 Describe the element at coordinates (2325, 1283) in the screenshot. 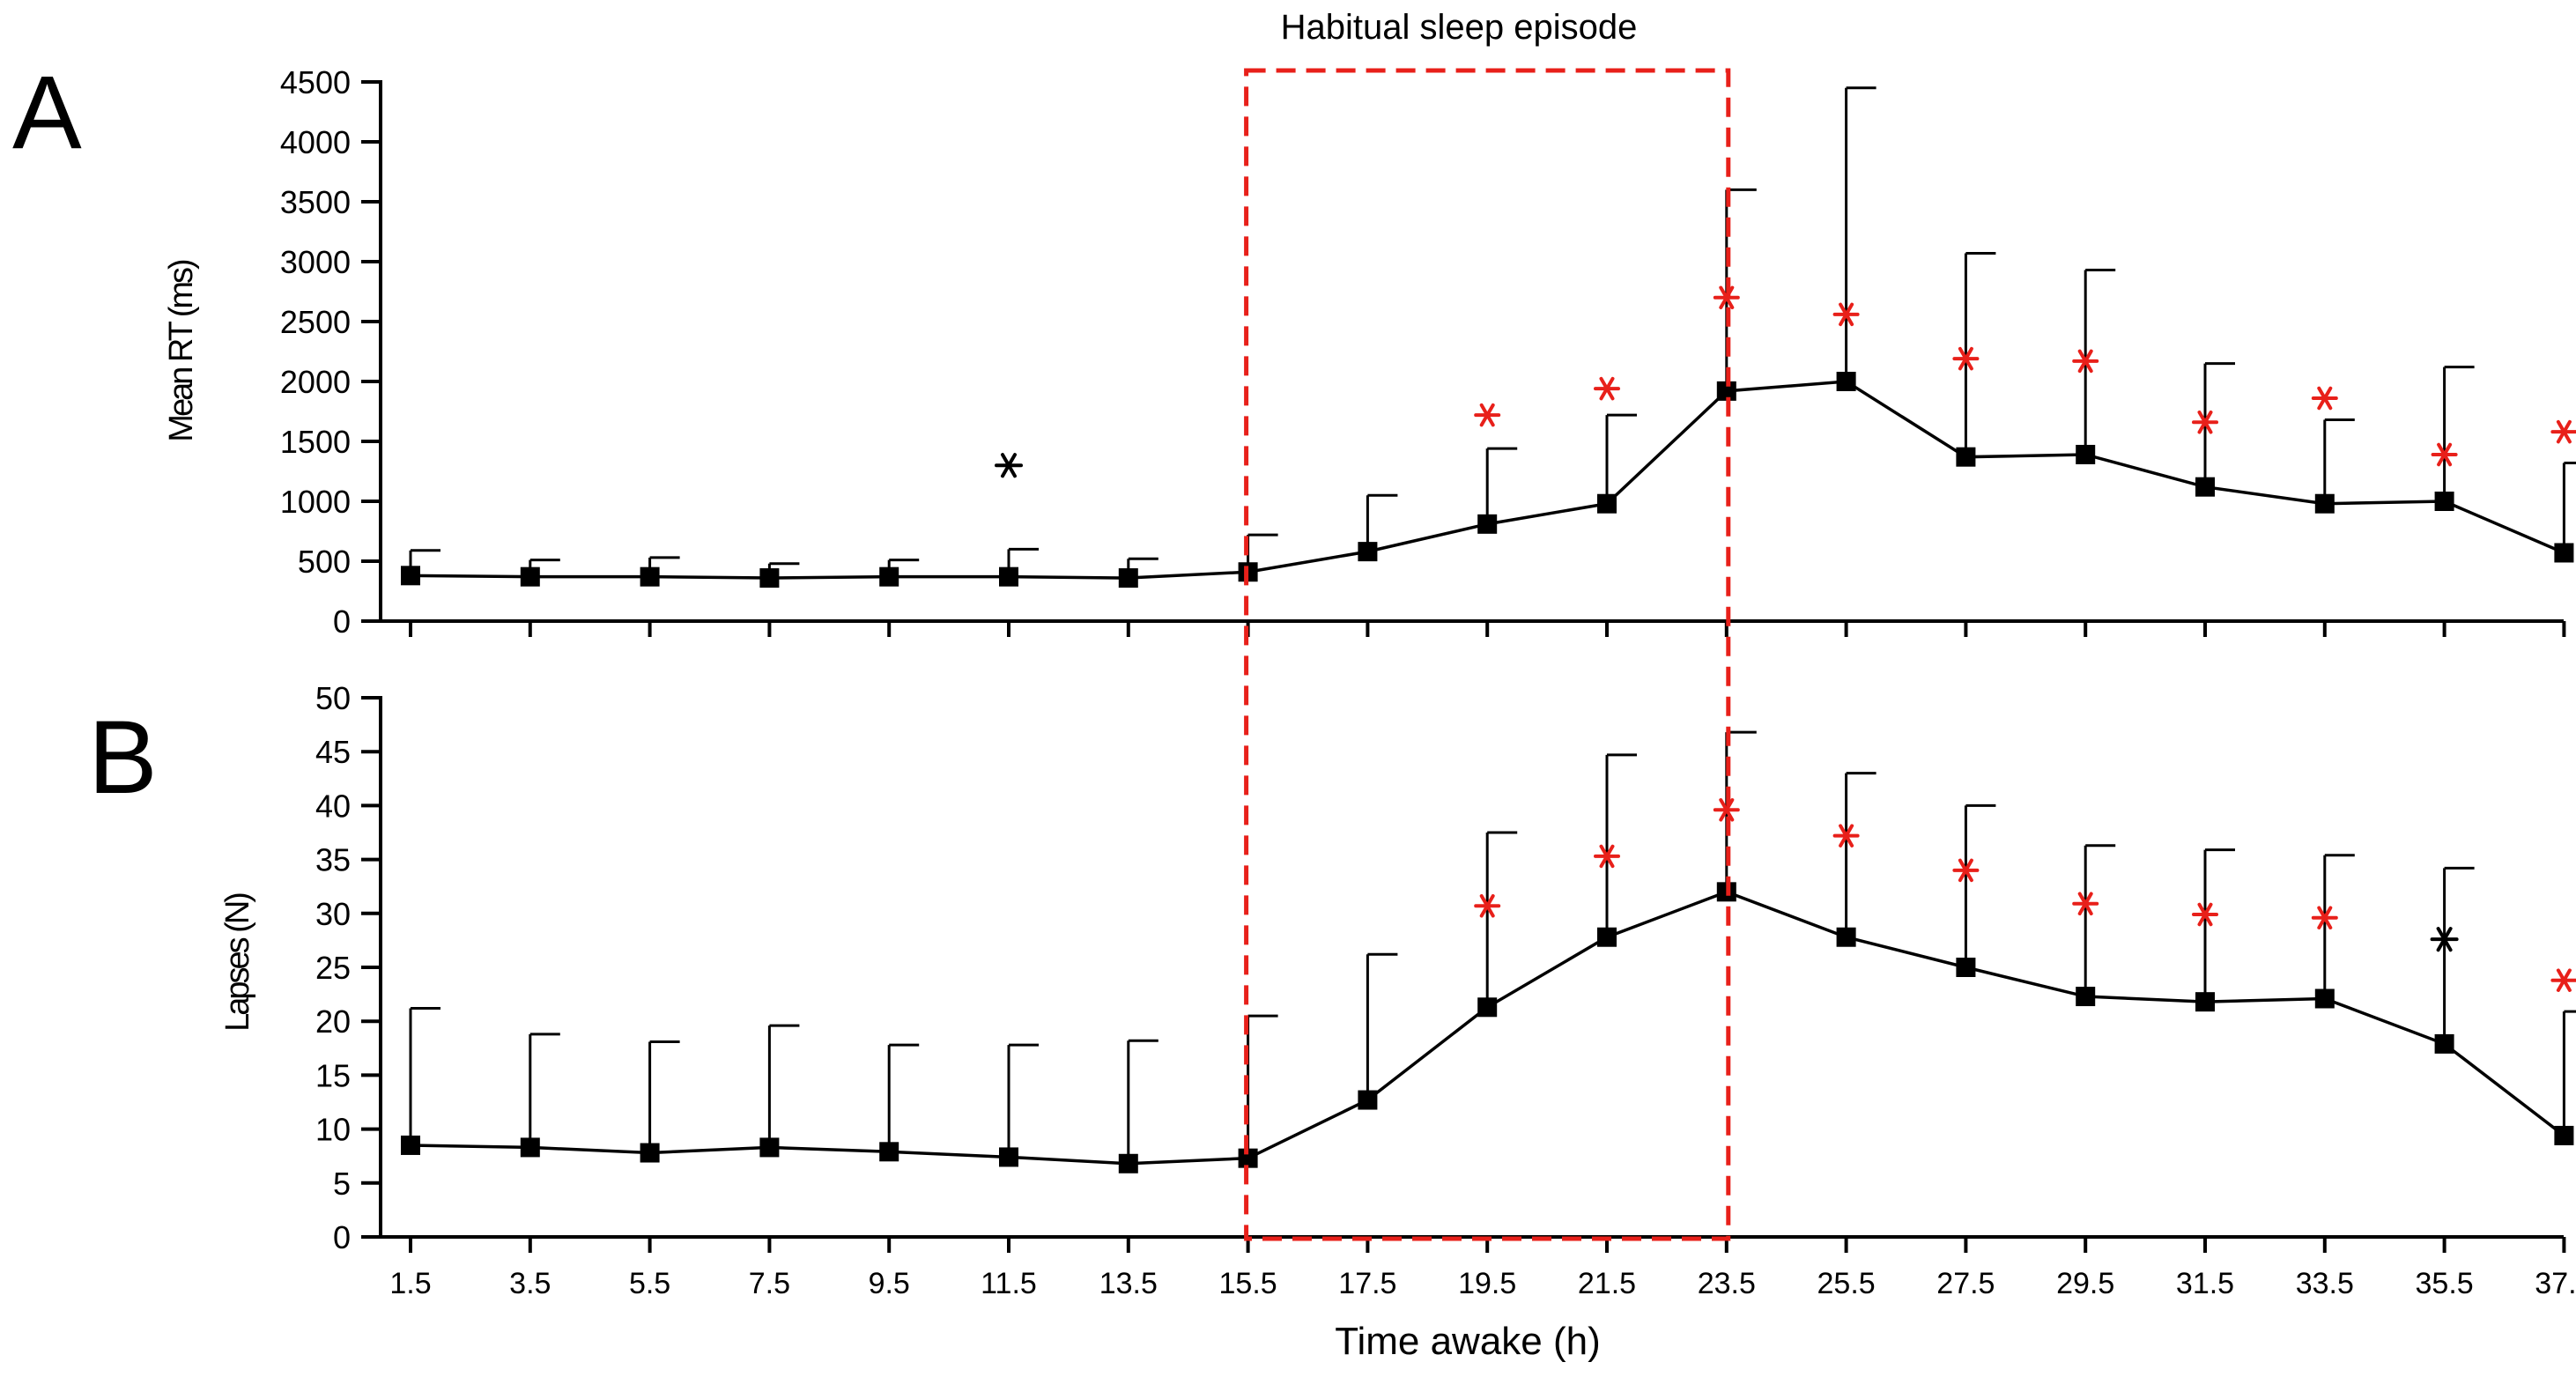

I see `x-tick-label: 33.5` at that location.